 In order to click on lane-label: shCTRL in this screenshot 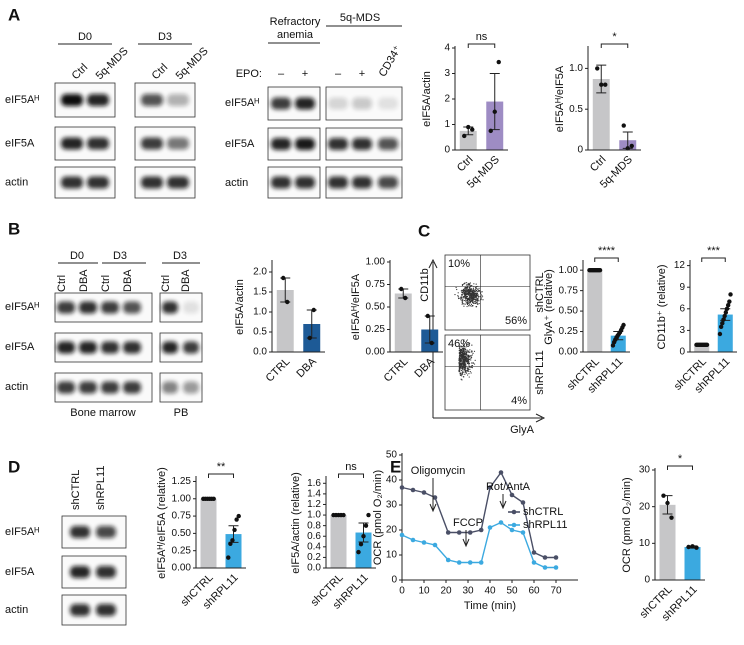, I will do `click(76, 490)`.